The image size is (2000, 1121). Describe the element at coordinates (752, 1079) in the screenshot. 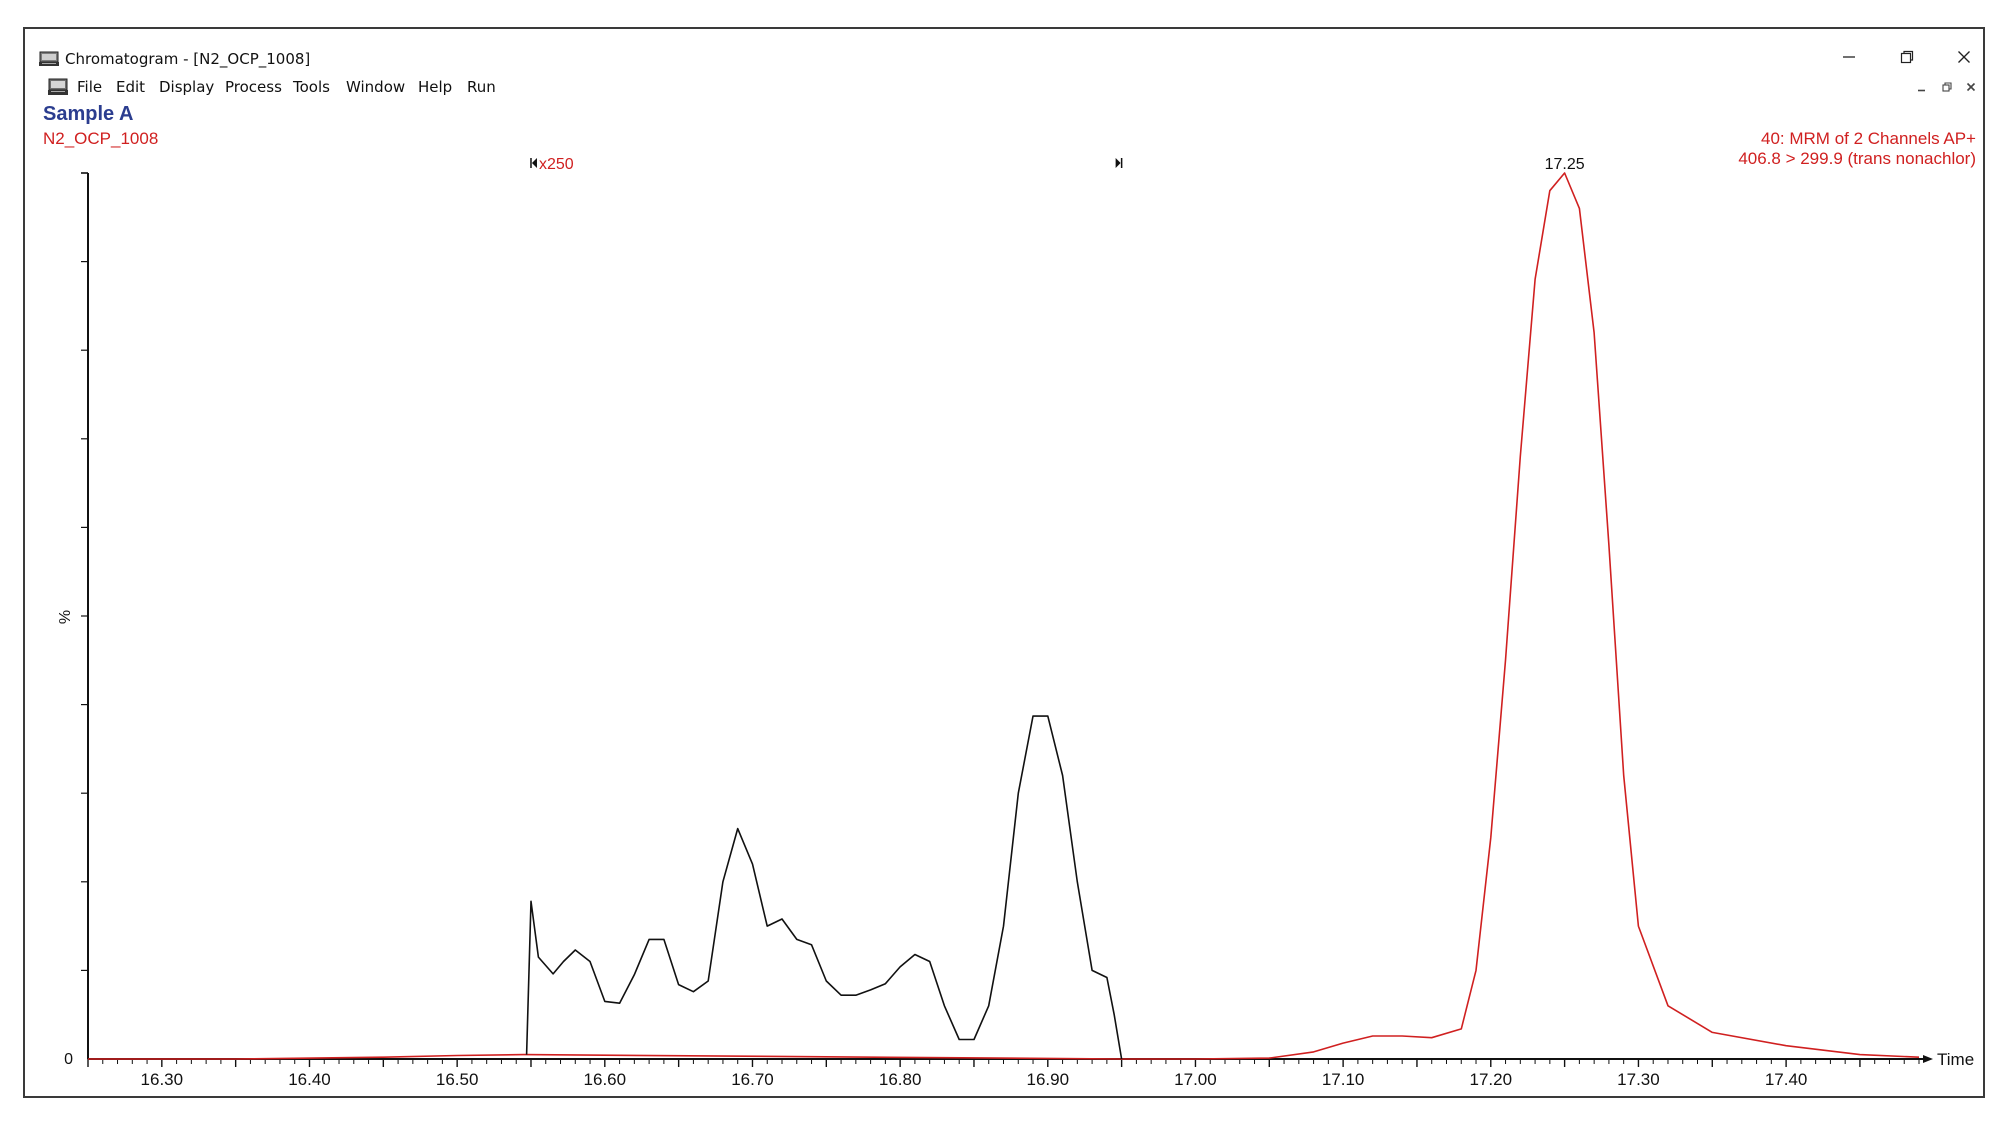

I see `x-tick-label: 16.70` at that location.